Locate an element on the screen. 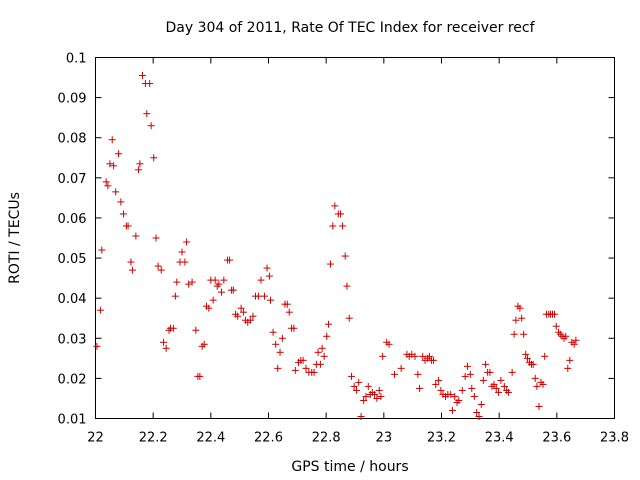  x-axis-label: GPS time / hours is located at coordinates (349, 467).